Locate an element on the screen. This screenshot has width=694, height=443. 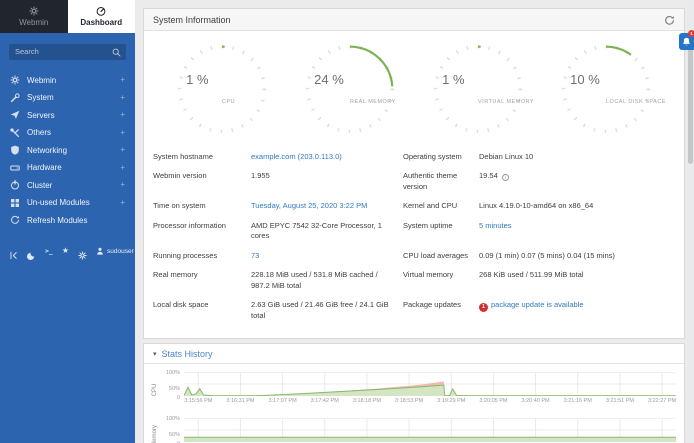
harddrive-icon is located at coordinates (15, 168).